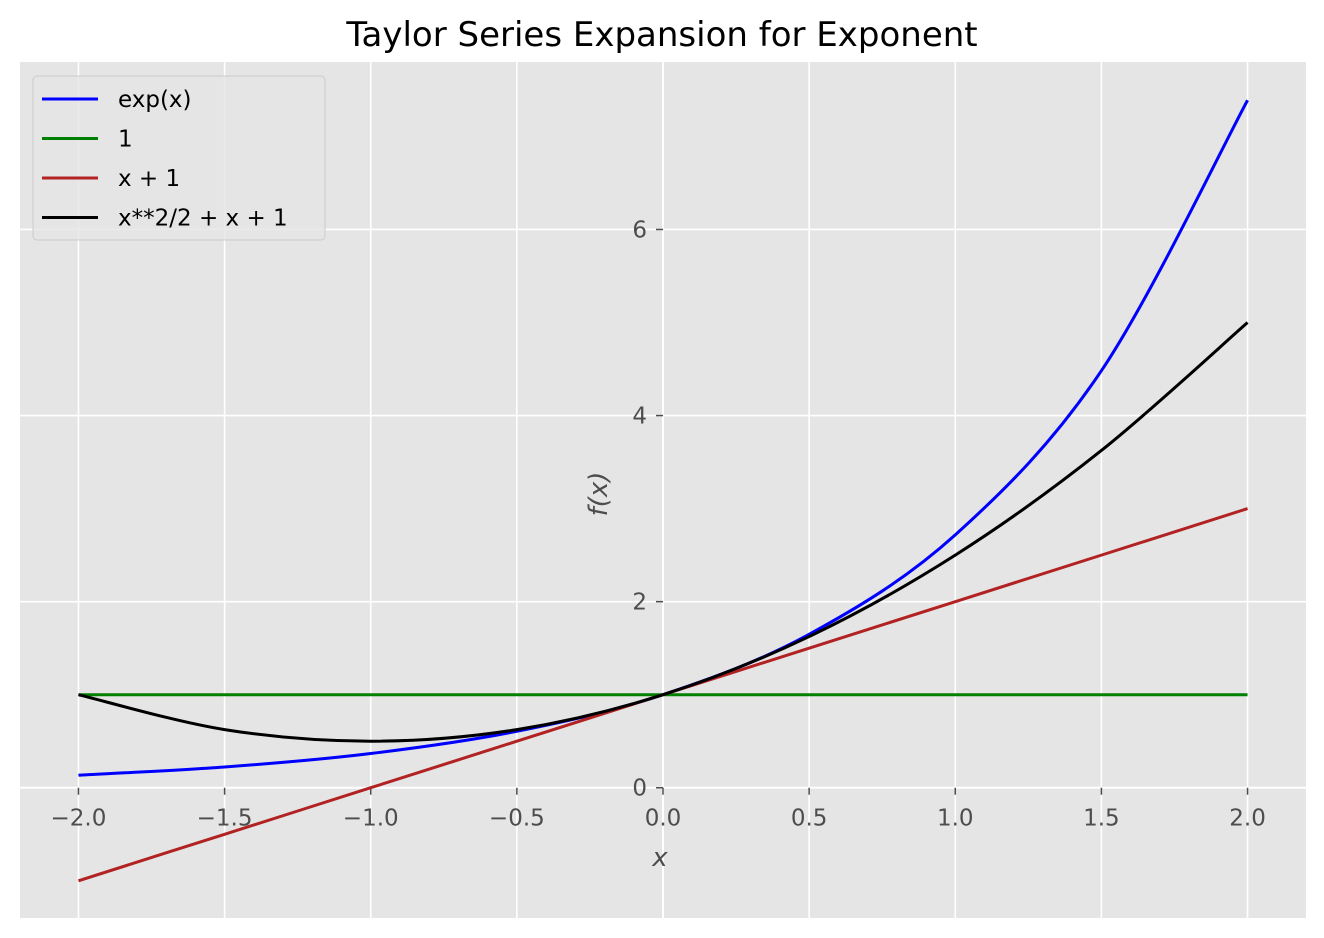  Describe the element at coordinates (809, 819) in the screenshot. I see `x-tick-label: 0.5` at that location.